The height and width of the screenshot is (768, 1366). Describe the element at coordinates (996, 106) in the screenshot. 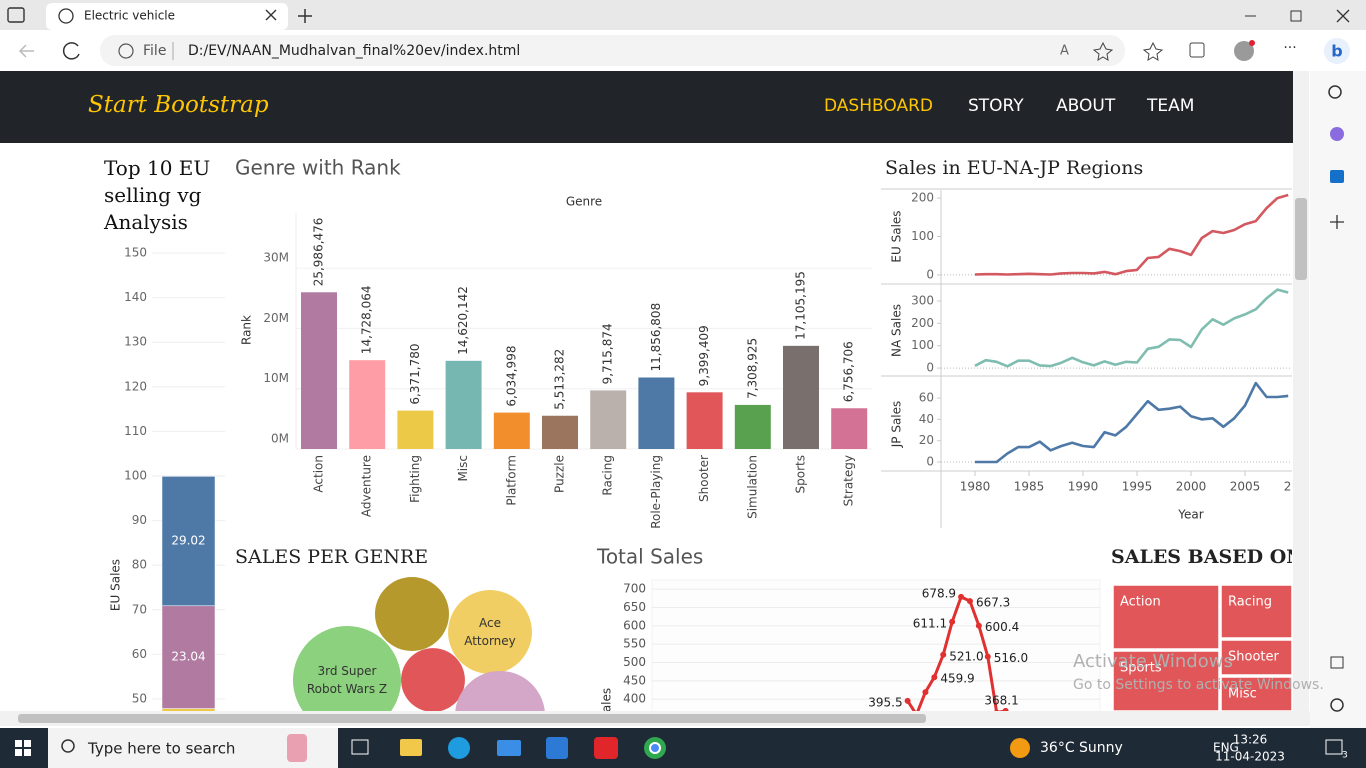

I see `nav-link: STORY` at that location.